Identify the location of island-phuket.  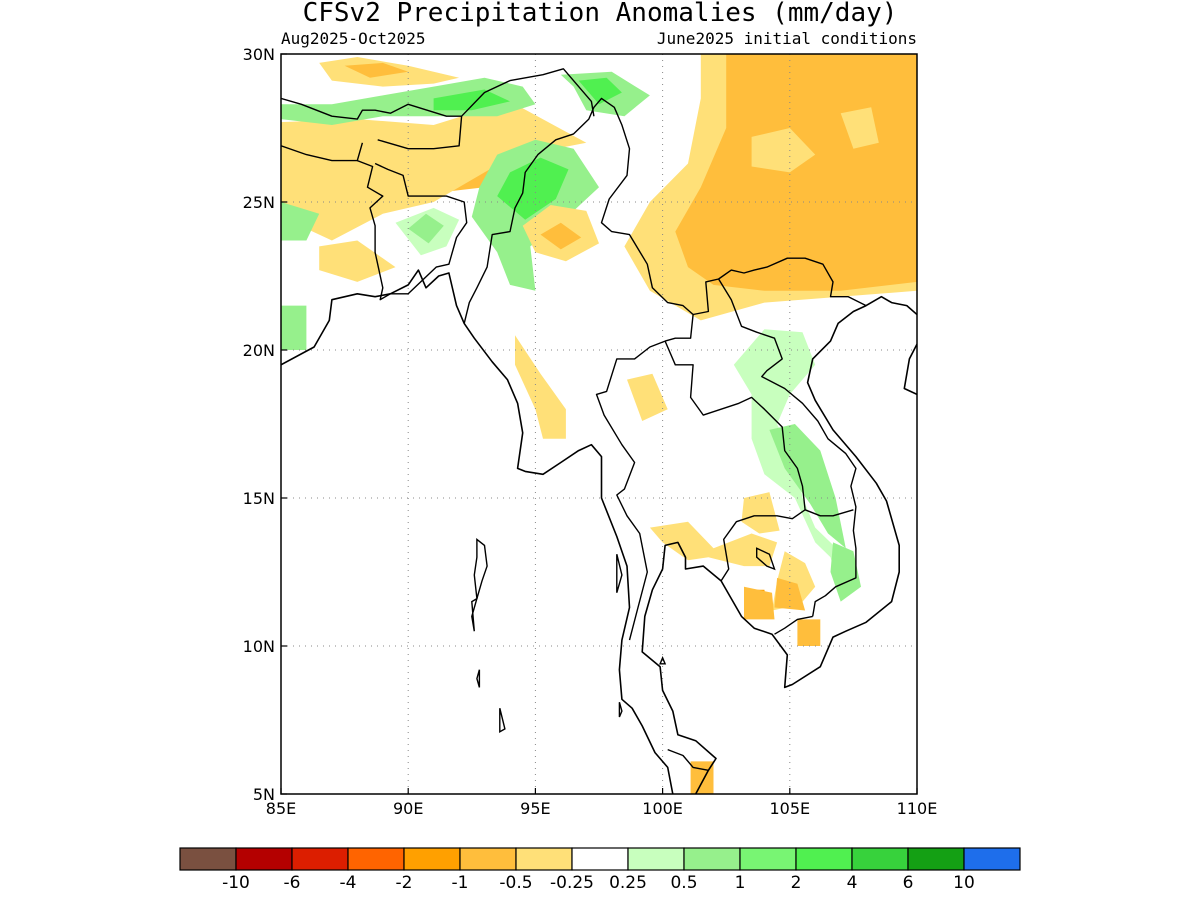
(620, 710).